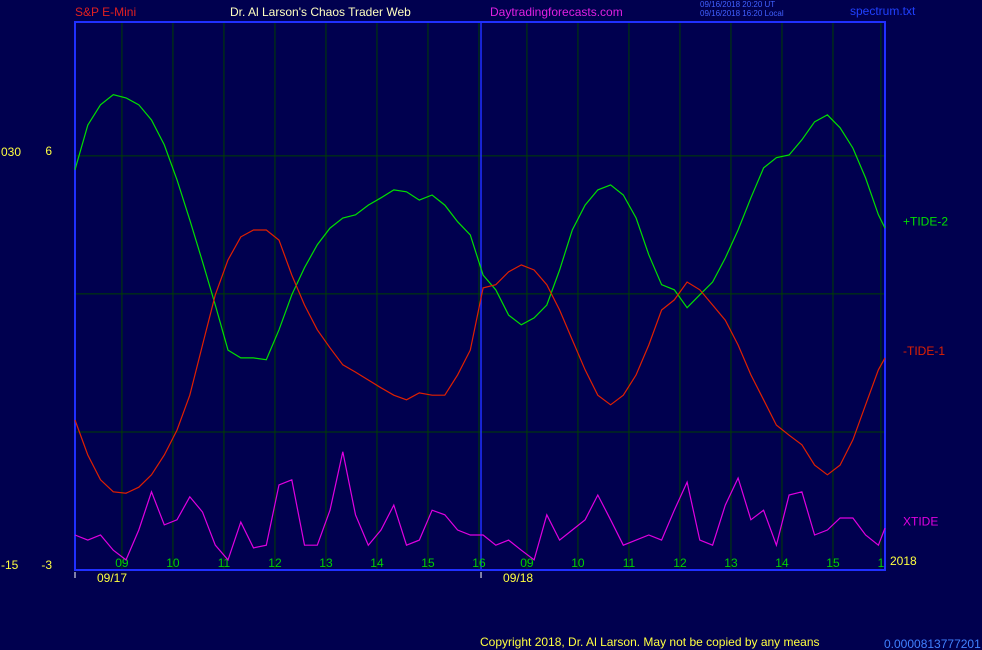 The width and height of the screenshot is (982, 650). What do you see at coordinates (518, 578) in the screenshot?
I see `date-label: 09/18` at bounding box center [518, 578].